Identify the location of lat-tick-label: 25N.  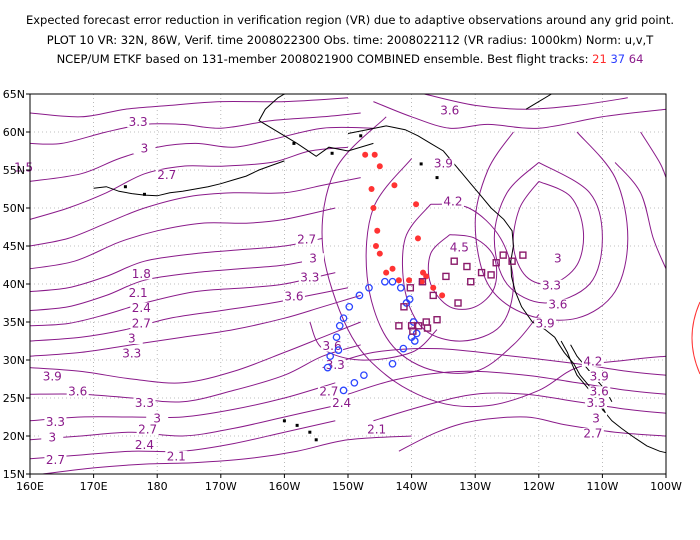
(14, 398).